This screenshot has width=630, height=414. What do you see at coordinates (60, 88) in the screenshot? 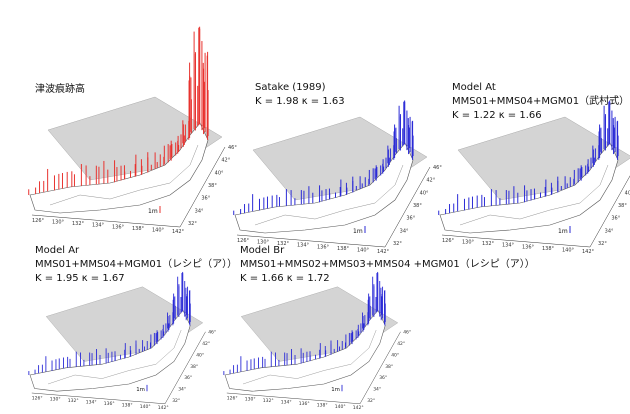
I see `panel-title: 津波痕跡高` at bounding box center [60, 88].